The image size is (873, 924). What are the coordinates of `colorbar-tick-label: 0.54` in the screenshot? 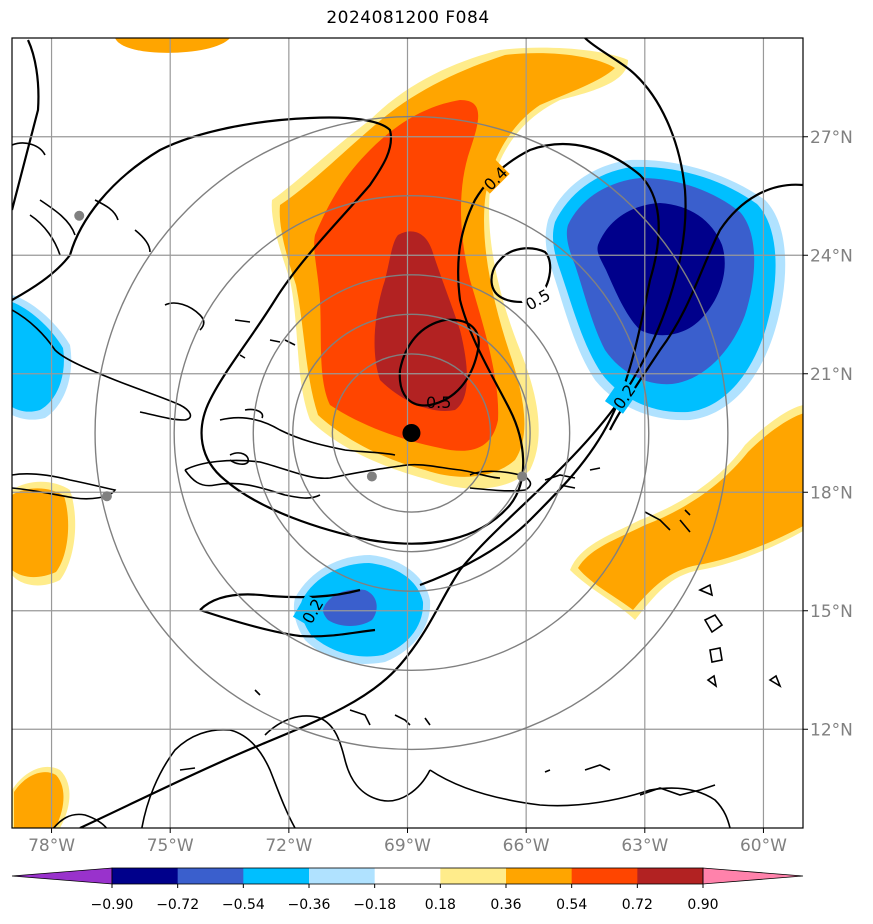 It's located at (571, 905).